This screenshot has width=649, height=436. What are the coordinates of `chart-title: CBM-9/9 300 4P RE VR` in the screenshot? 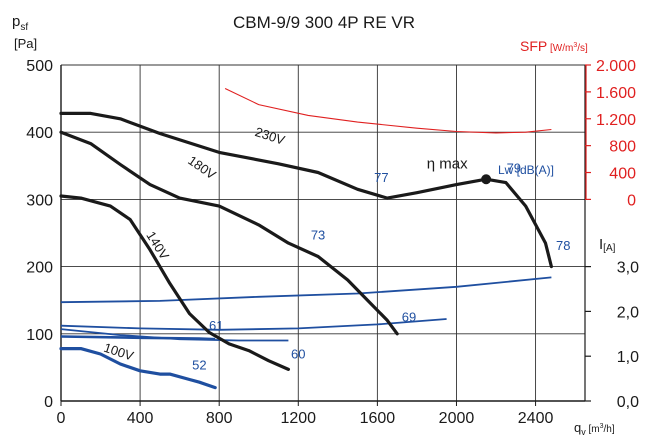 It's located at (324, 22).